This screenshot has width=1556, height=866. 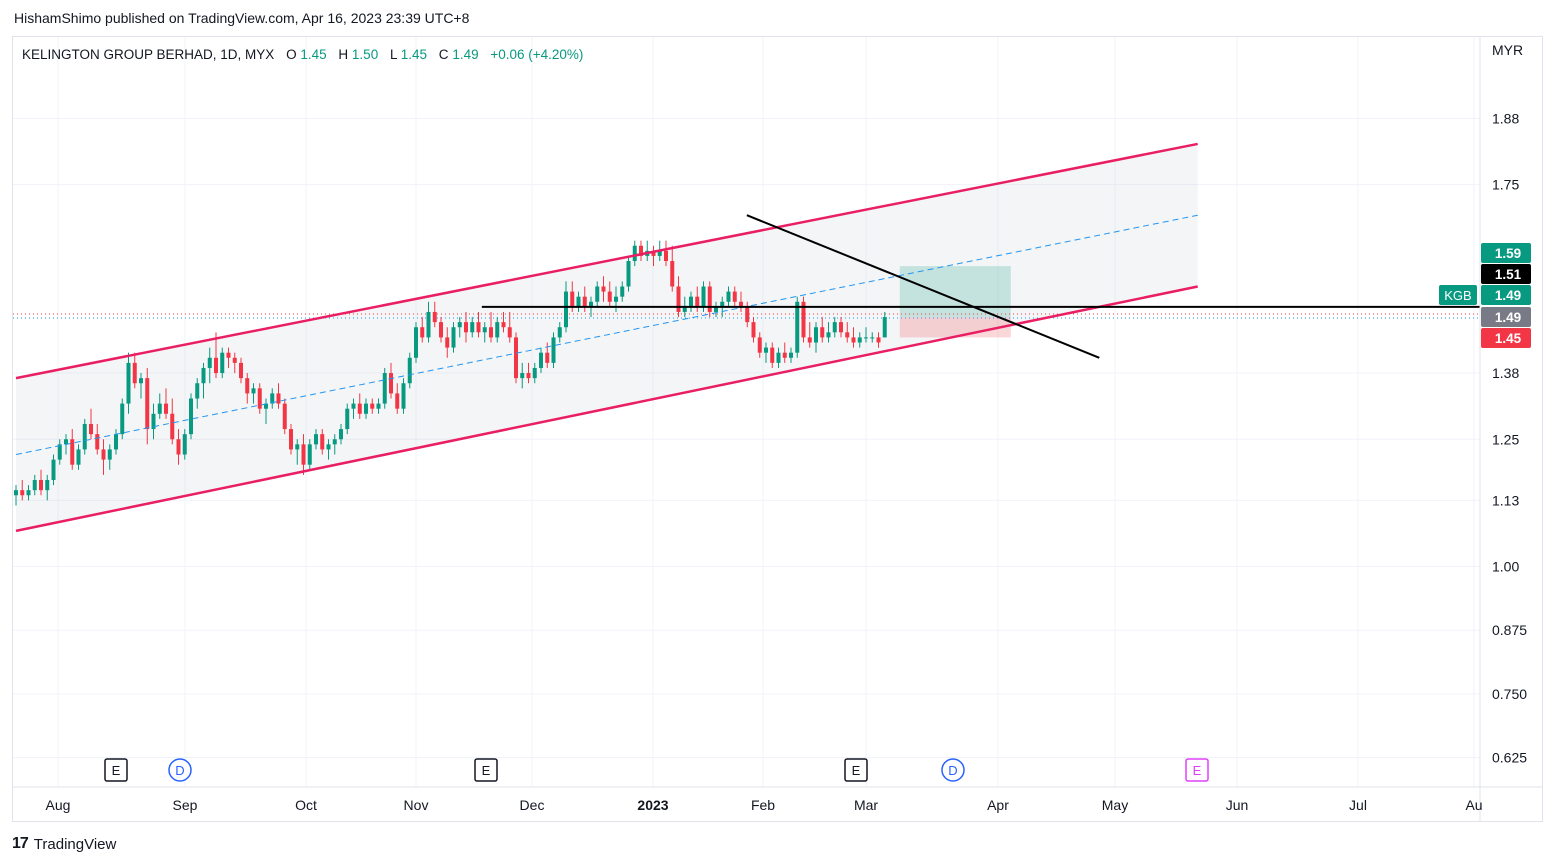 I want to click on x-tick-label: Jul, so click(x=1358, y=805).